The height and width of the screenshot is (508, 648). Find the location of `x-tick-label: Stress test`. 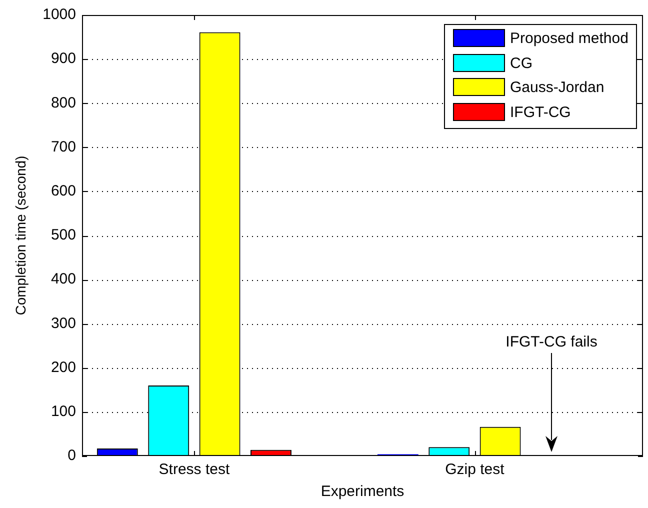

x-tick-label: Stress test is located at coordinates (194, 469).